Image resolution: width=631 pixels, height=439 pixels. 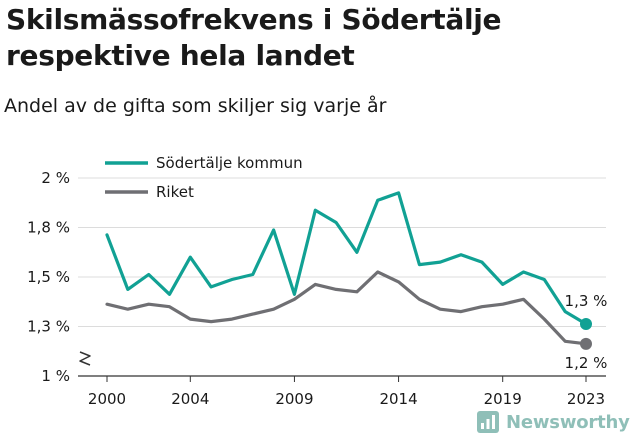 I want to click on newsworthy-logo-icon, so click(x=488, y=422).